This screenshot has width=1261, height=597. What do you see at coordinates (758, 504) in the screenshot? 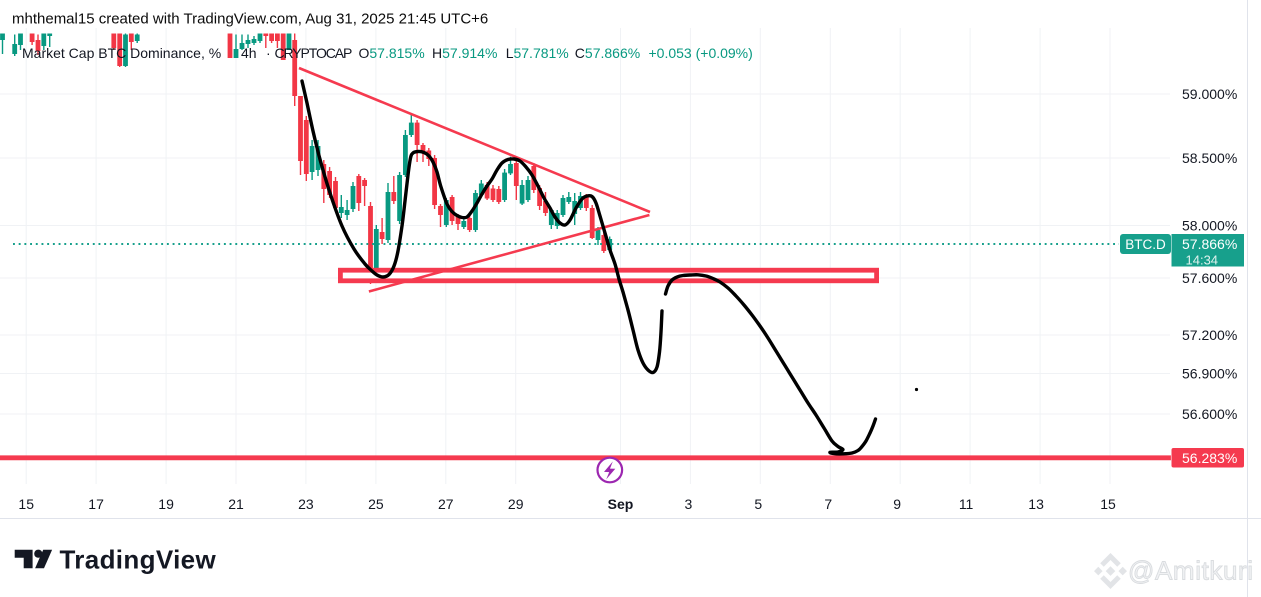
I see `svg-text: 5` at bounding box center [758, 504].